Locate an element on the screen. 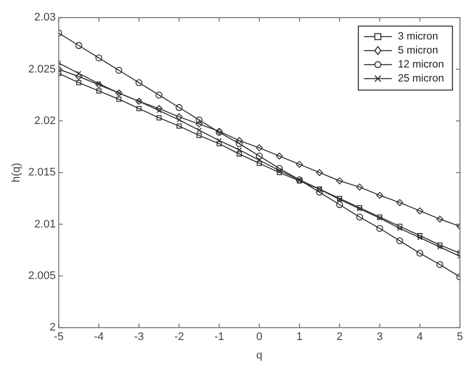 Image resolution: width=474 pixels, height=372 pixels. x-tick-label: -4 is located at coordinates (99, 337).